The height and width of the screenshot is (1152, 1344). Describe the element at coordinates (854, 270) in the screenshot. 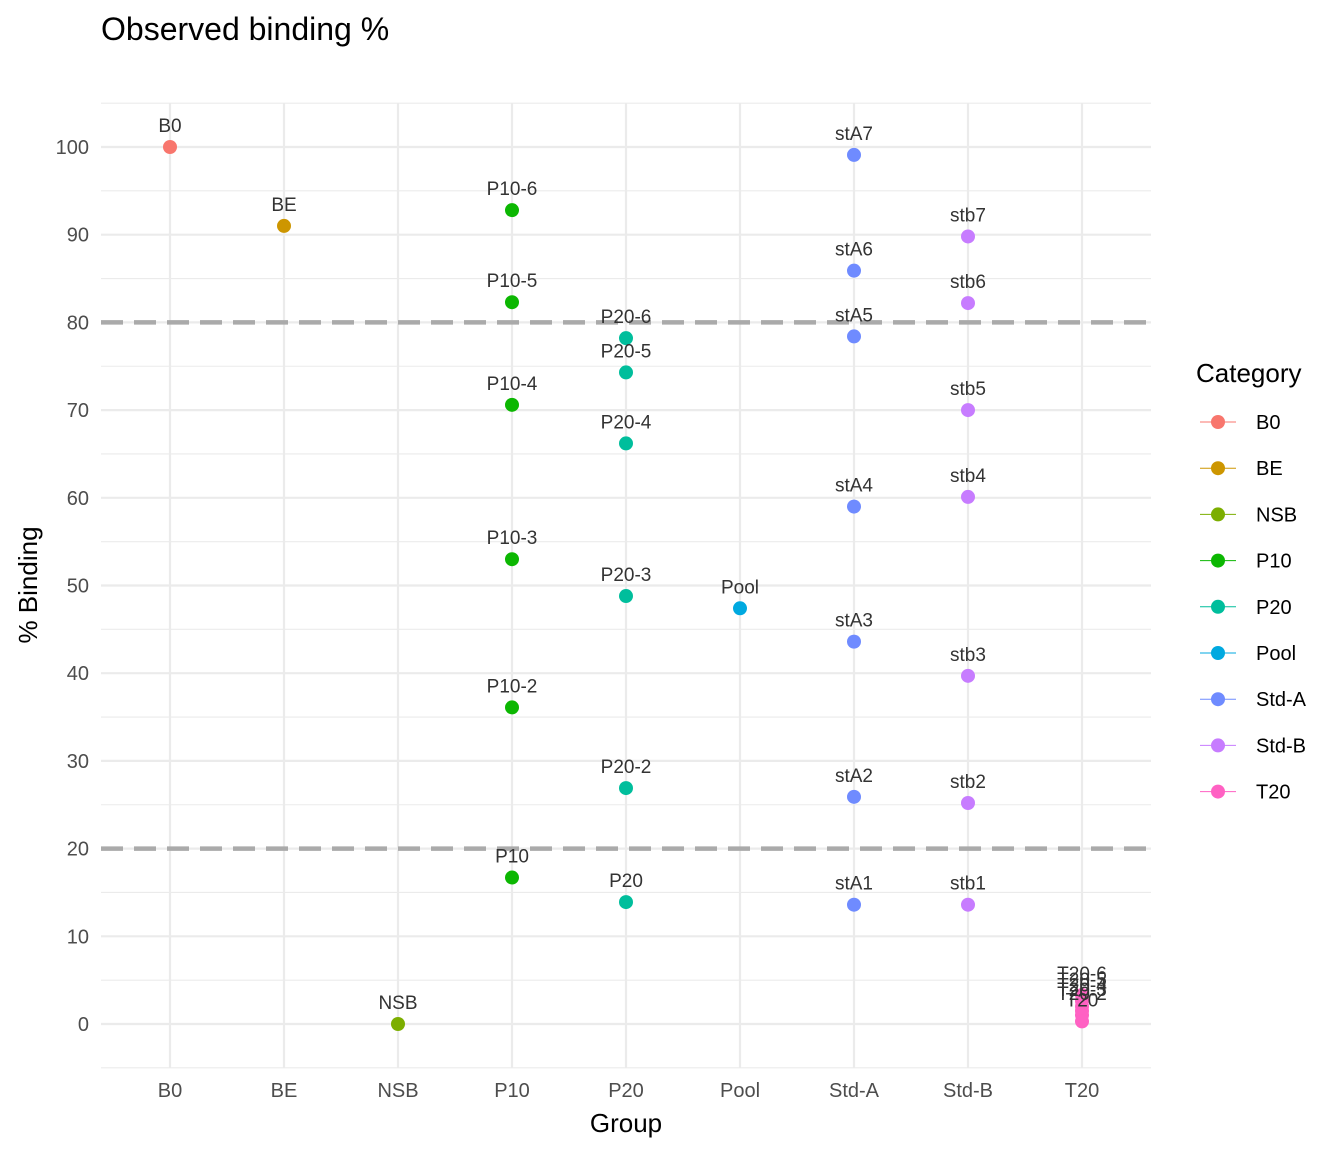

I see `data-point-sta6` at that location.